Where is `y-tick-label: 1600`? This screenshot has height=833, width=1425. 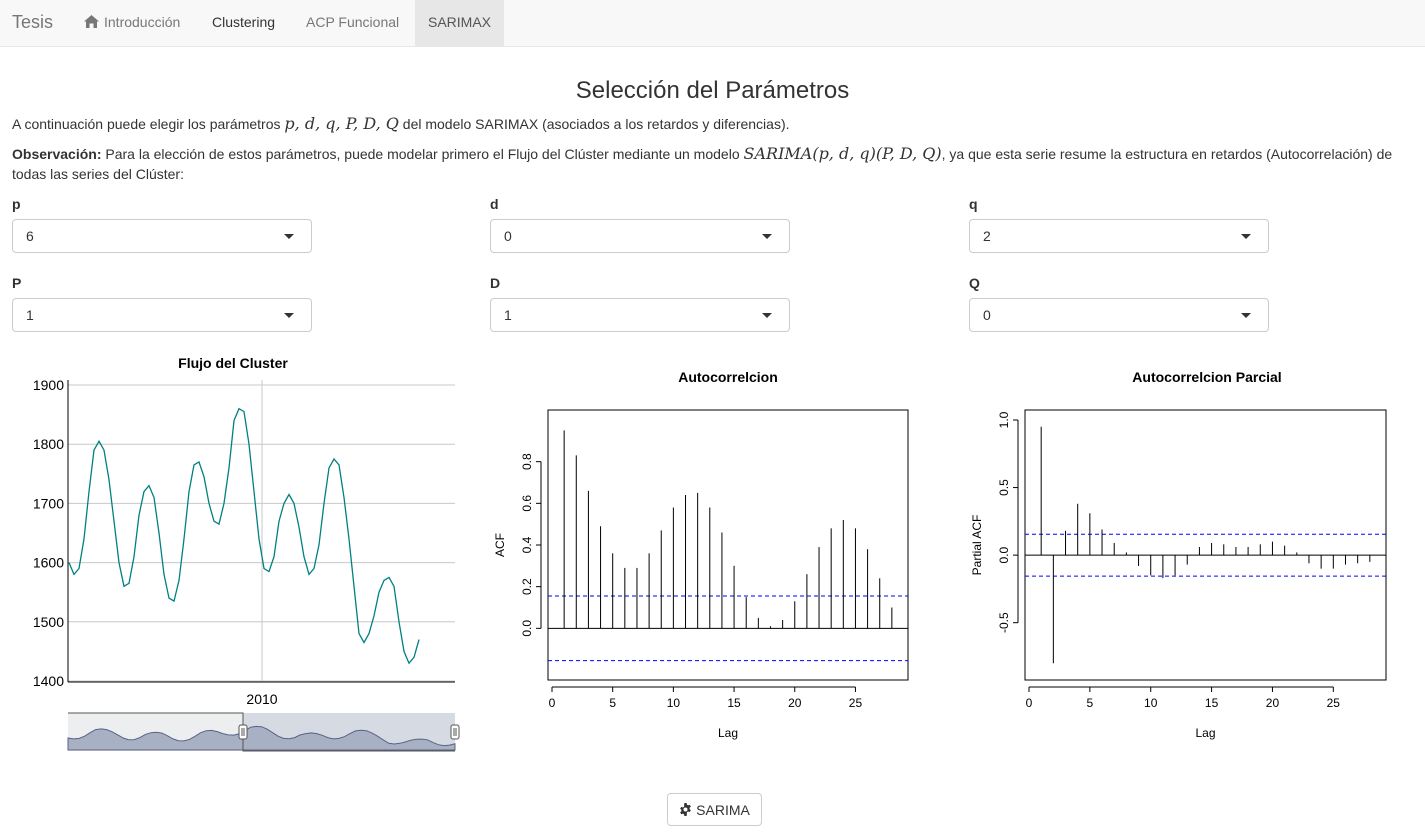 y-tick-label: 1600 is located at coordinates (48, 563).